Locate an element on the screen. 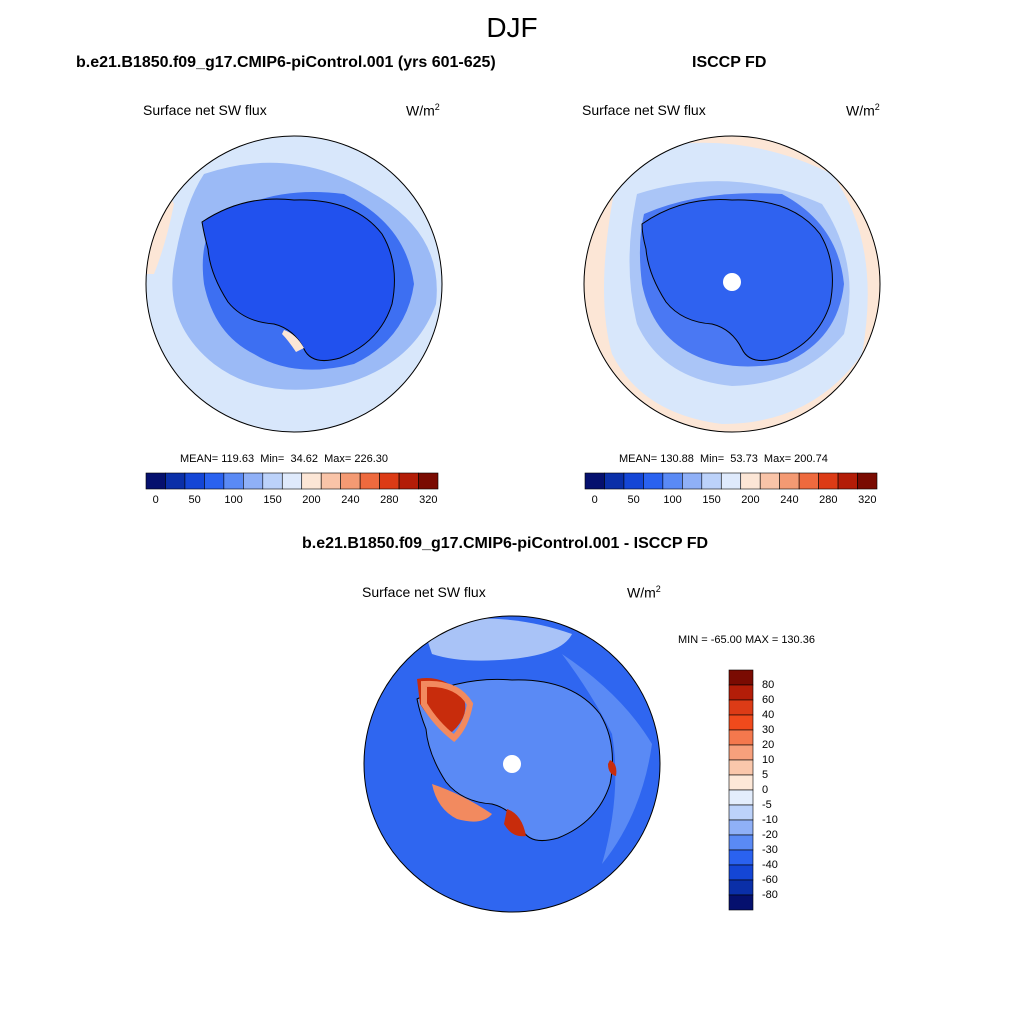  figure-title: DJF is located at coordinates (512, 27).